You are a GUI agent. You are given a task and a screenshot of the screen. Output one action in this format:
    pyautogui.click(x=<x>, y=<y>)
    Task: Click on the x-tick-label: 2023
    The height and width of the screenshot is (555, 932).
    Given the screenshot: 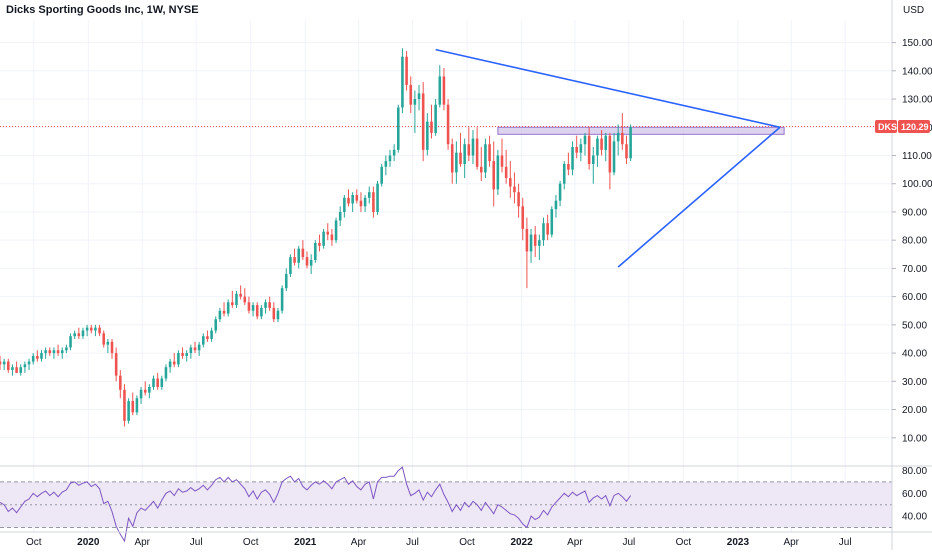 What is the action you would take?
    pyautogui.click(x=738, y=542)
    